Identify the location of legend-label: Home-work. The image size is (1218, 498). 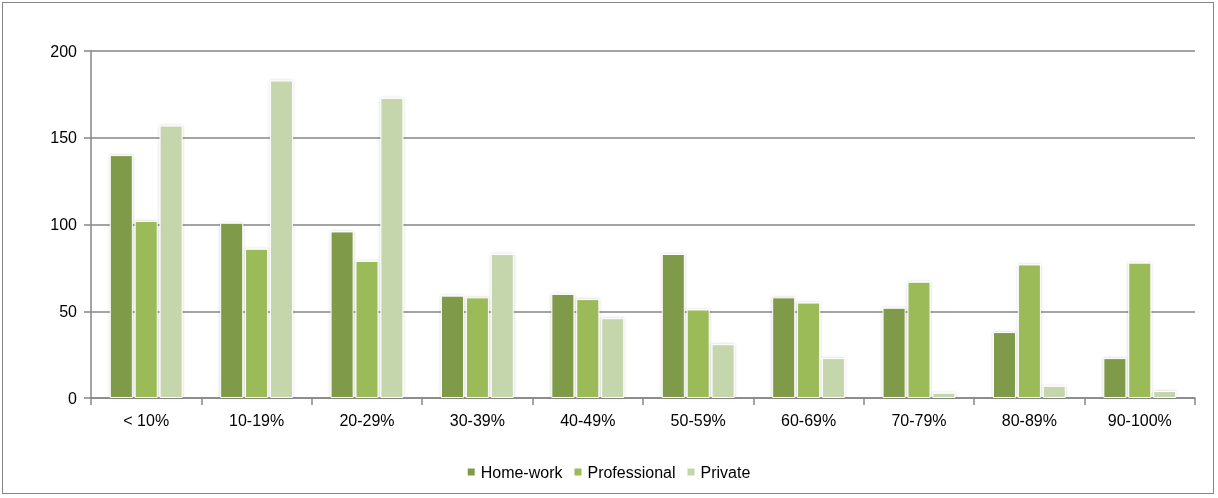
(522, 472).